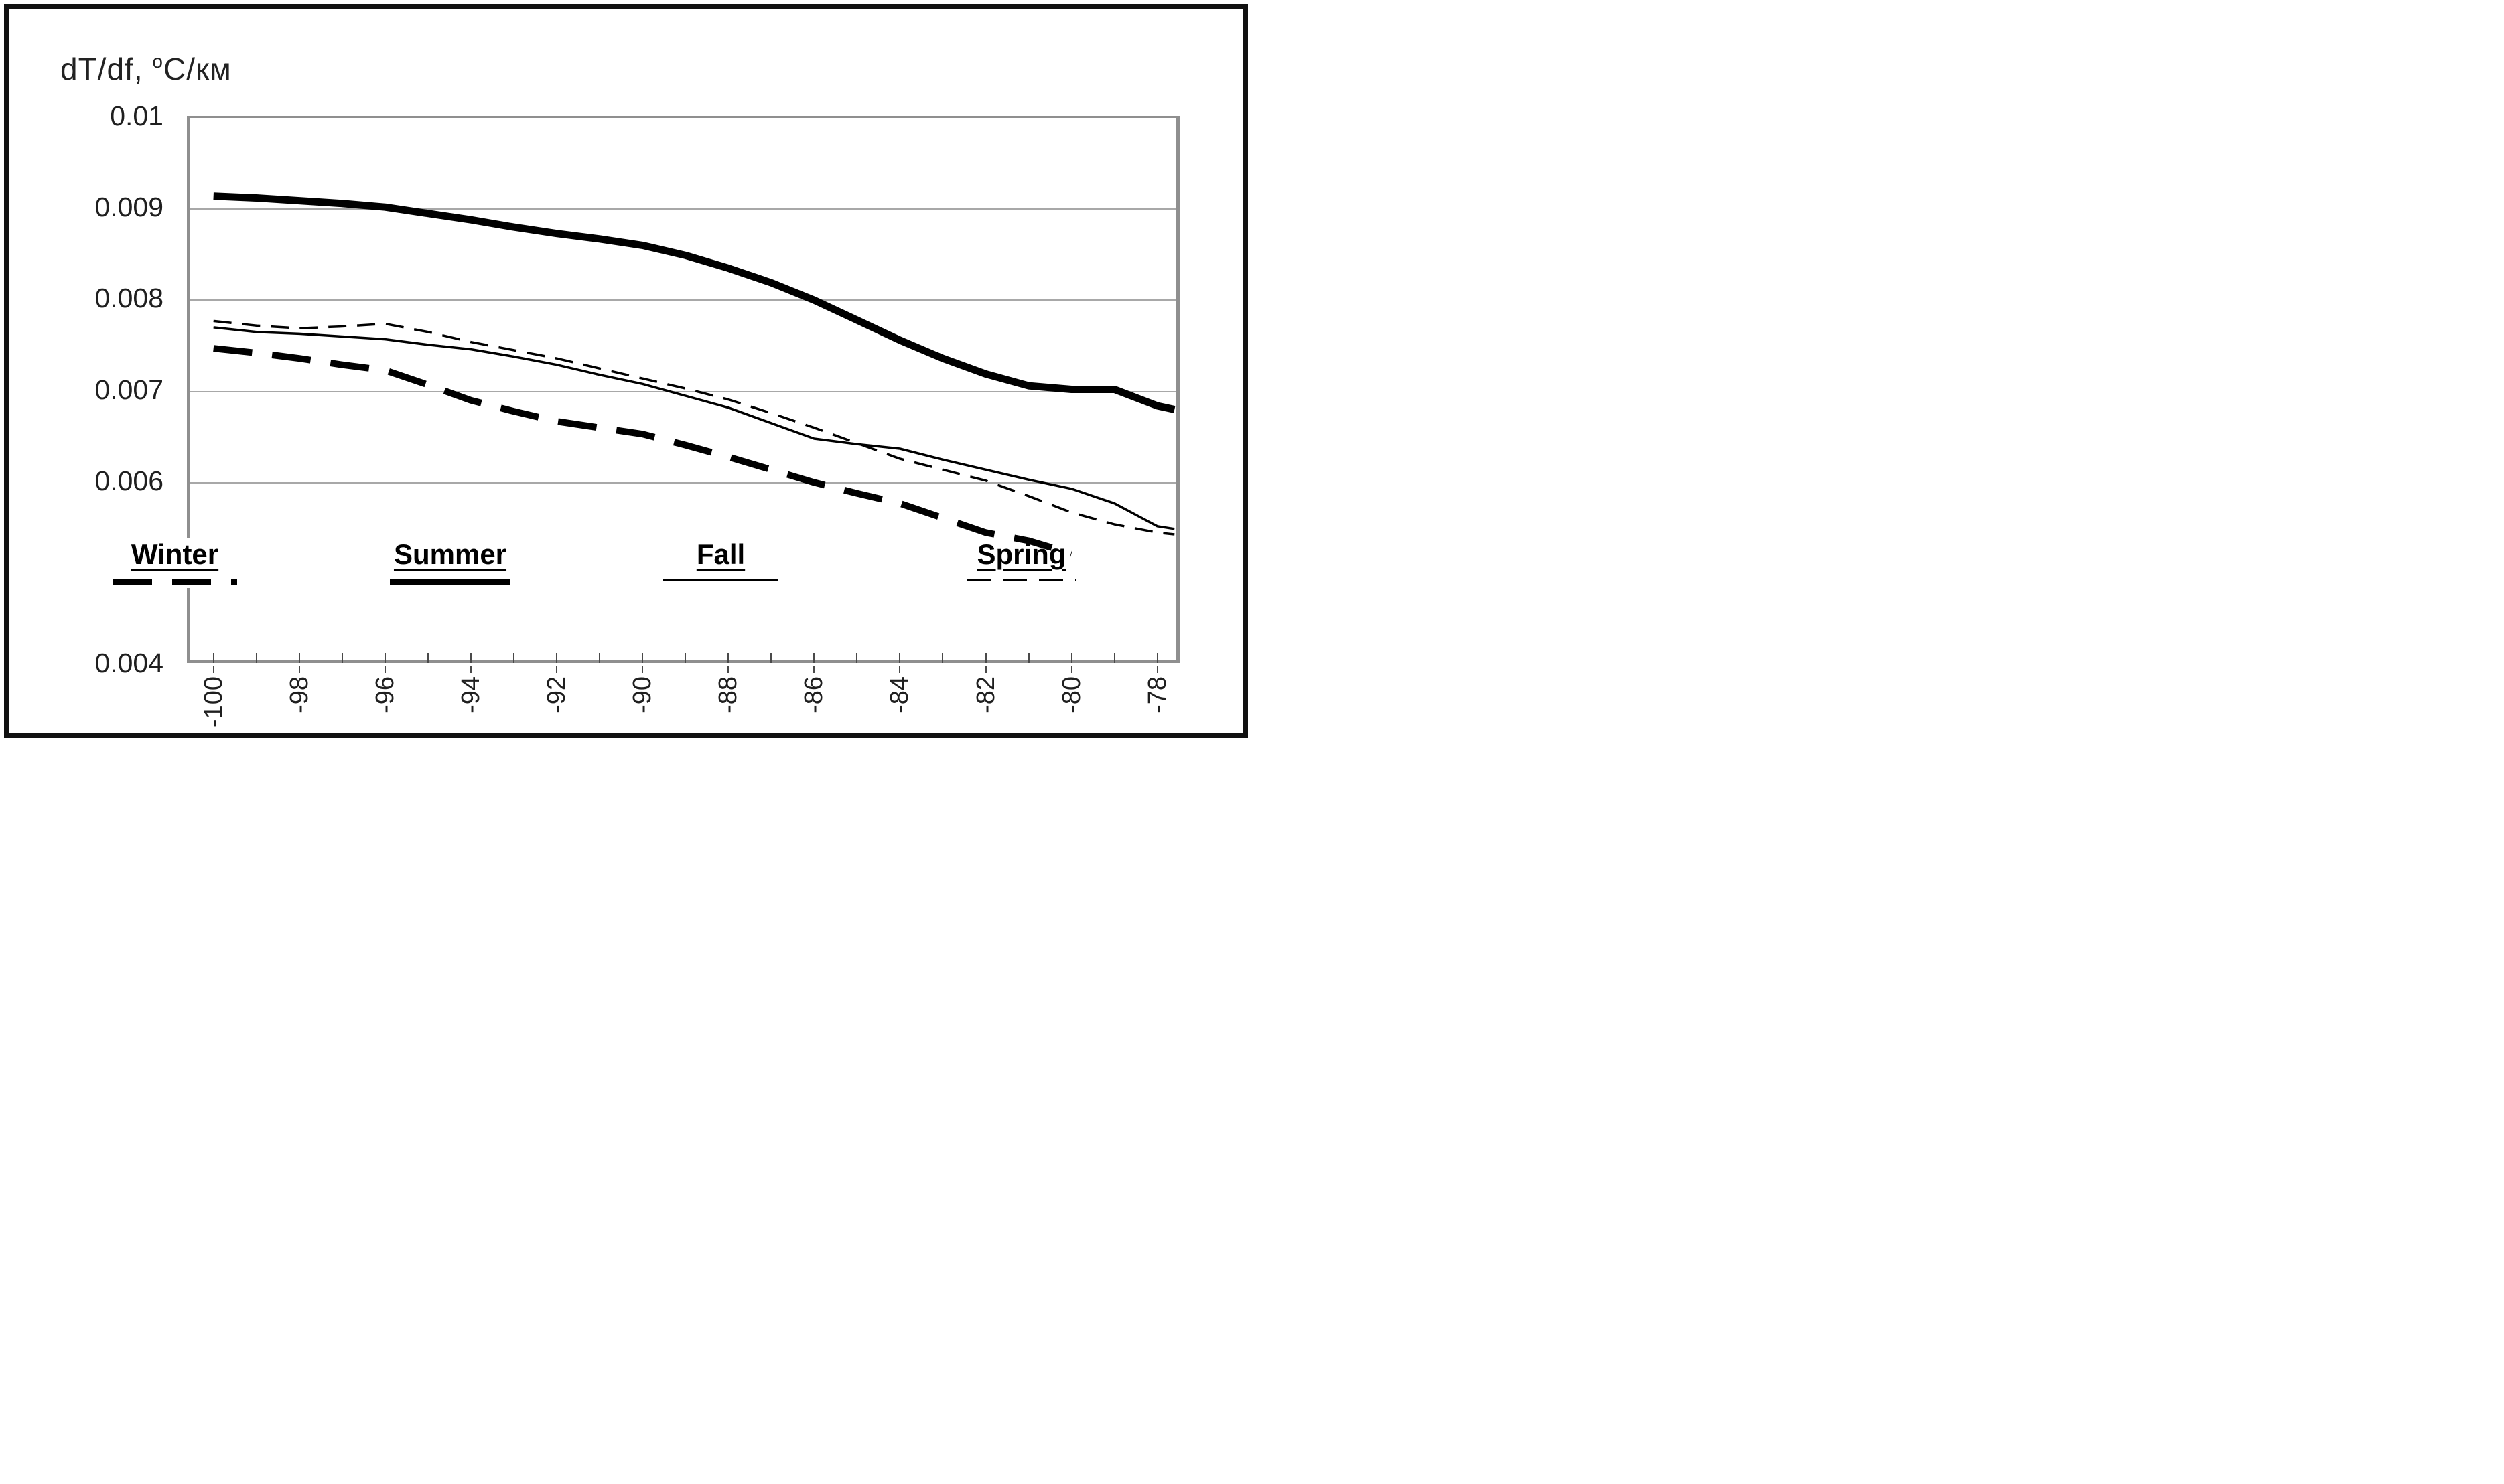 This screenshot has height=1484, width=2504. Describe the element at coordinates (721, 554) in the screenshot. I see `legend-label: Fall` at that location.